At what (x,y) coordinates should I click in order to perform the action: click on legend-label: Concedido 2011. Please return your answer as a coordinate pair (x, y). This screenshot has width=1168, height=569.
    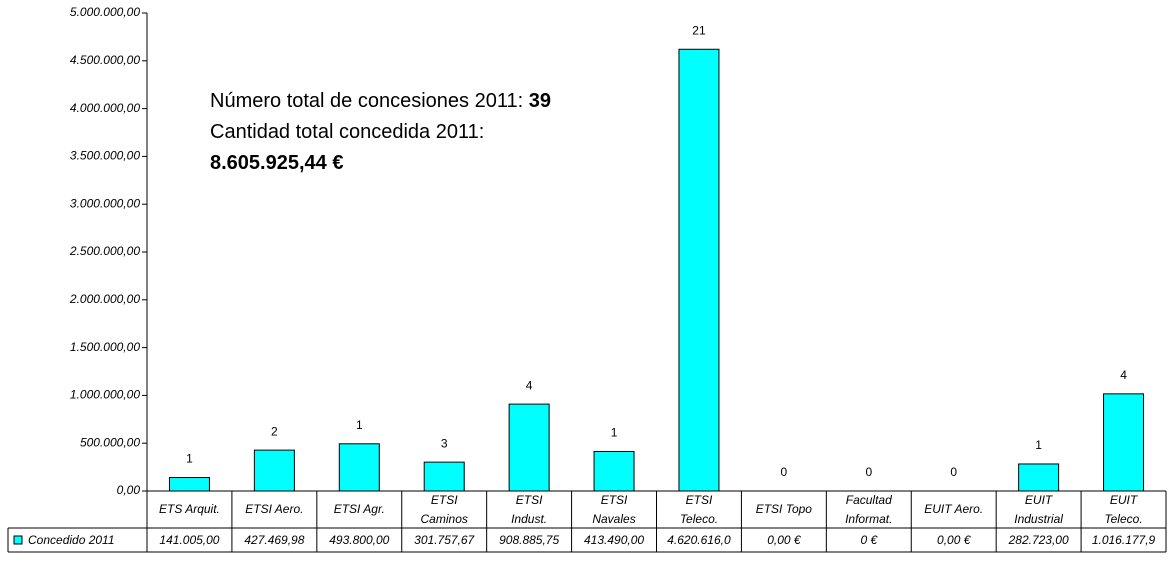
    Looking at the image, I should click on (71, 540).